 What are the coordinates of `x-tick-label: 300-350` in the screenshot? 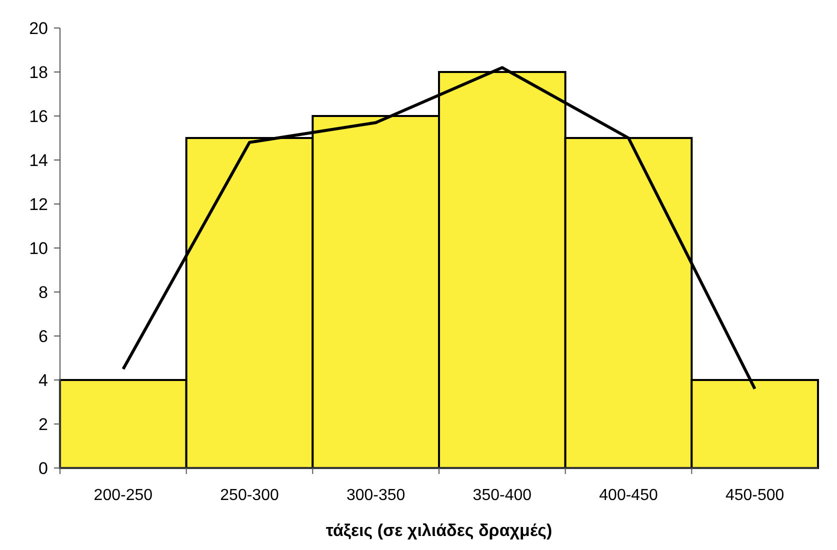 It's located at (376, 495).